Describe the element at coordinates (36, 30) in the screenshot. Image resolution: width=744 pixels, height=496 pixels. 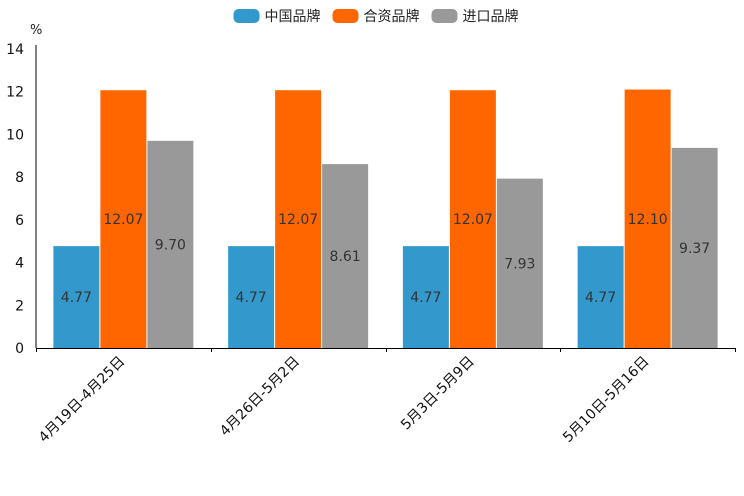
I see `y-axis-unit-label: %` at that location.